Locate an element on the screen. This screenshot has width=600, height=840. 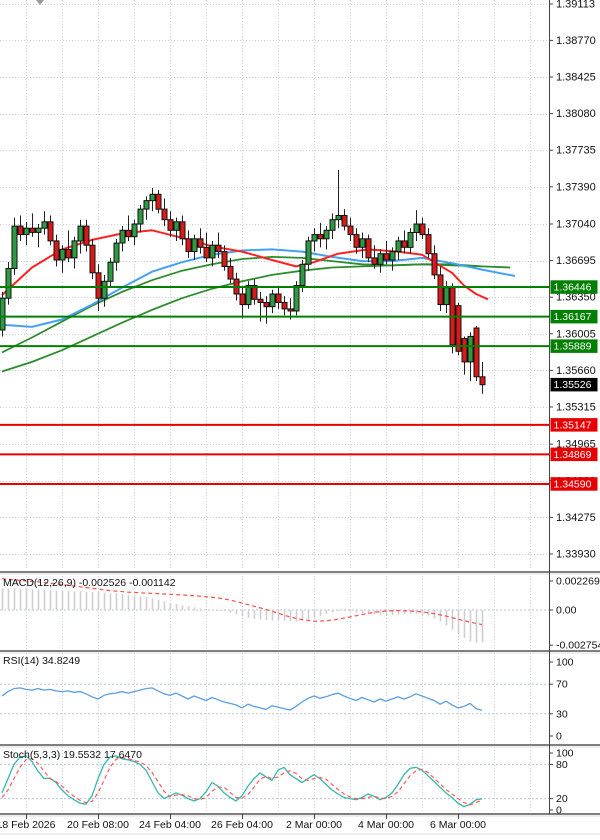
macd-panel is located at coordinates (242, 610).